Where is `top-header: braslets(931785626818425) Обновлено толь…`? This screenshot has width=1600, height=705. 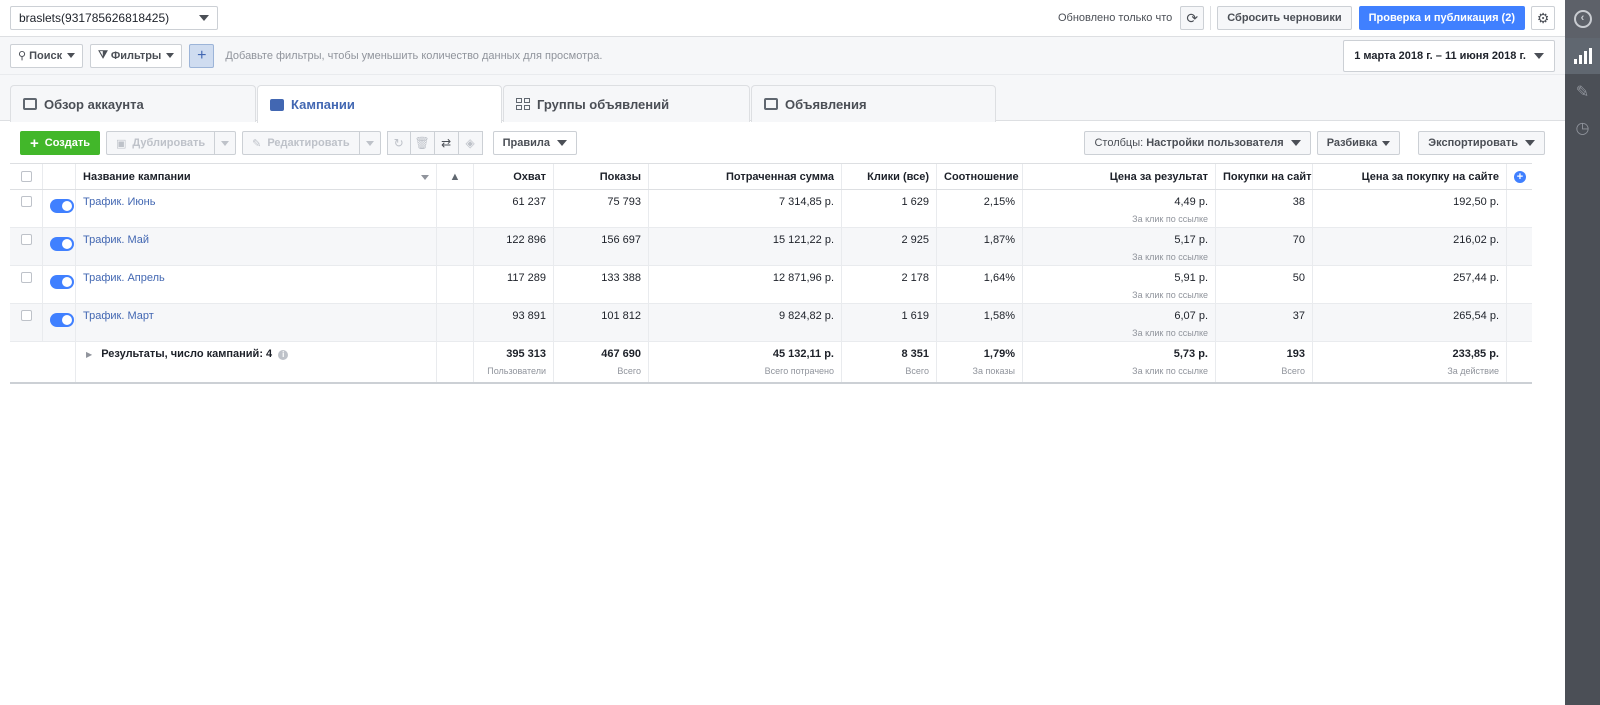
top-header: braslets(931785626818425) Обновлено толь… is located at coordinates (782, 18).